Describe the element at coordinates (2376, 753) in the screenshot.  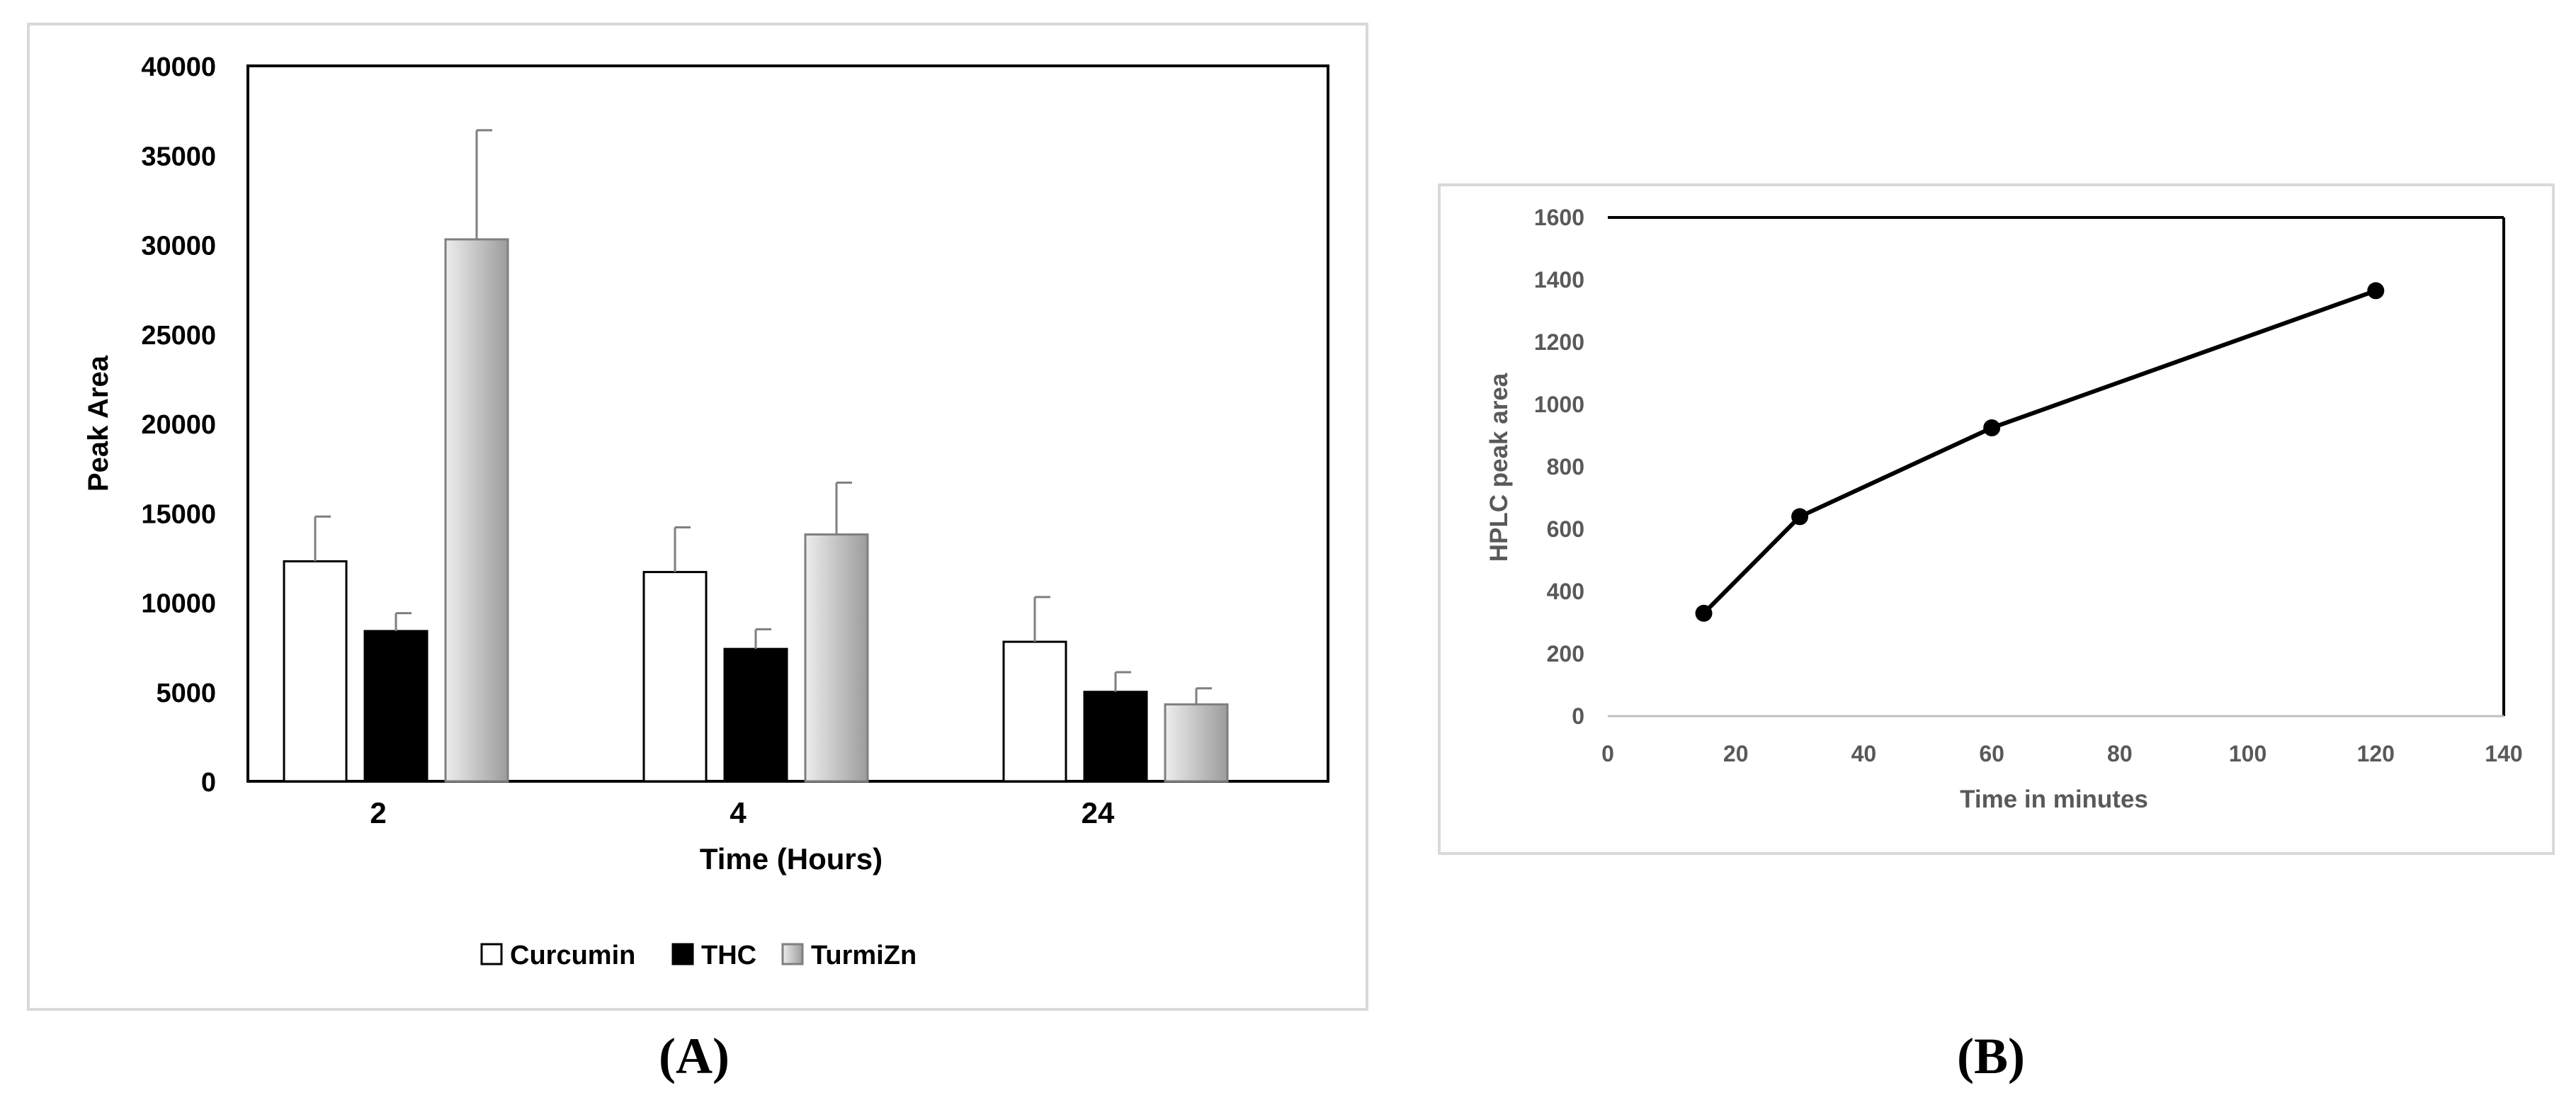
I see `chart-b-x-tick-label: 120` at that location.